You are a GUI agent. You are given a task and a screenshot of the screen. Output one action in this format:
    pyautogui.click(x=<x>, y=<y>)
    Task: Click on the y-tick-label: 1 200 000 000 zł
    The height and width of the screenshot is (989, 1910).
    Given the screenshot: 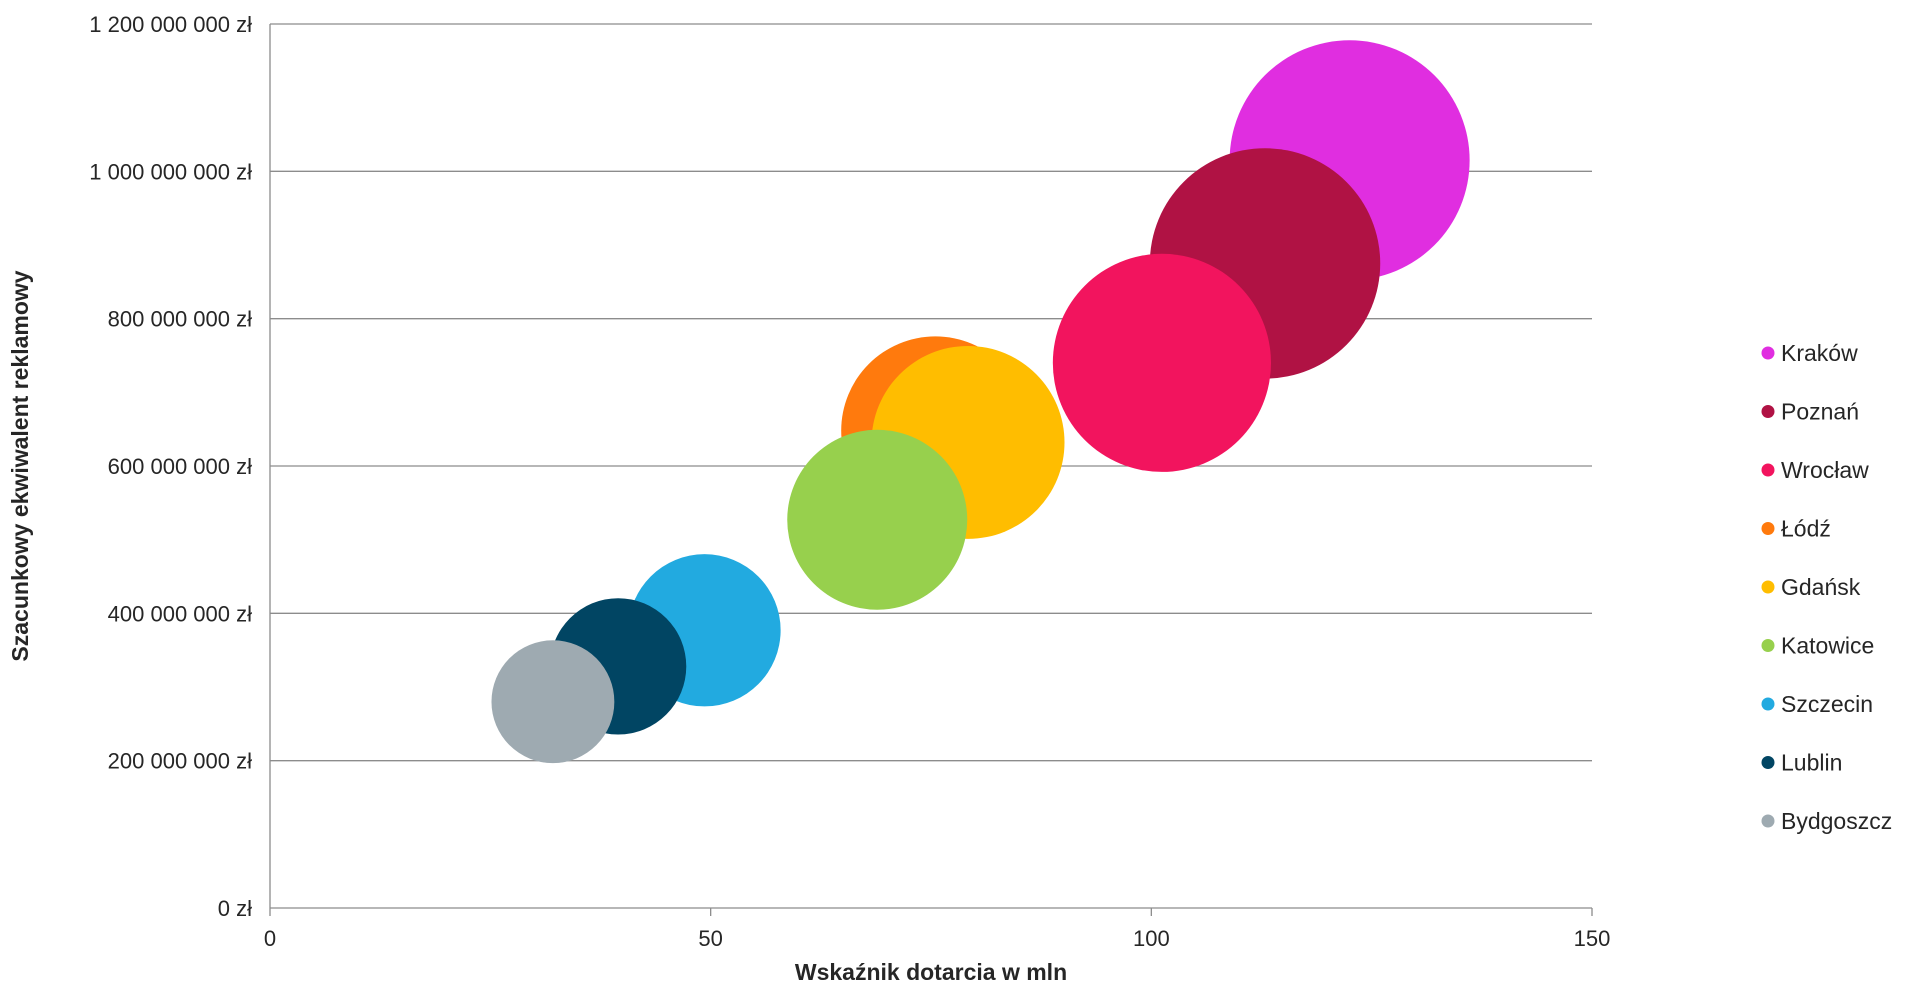 What is the action you would take?
    pyautogui.click(x=170, y=24)
    